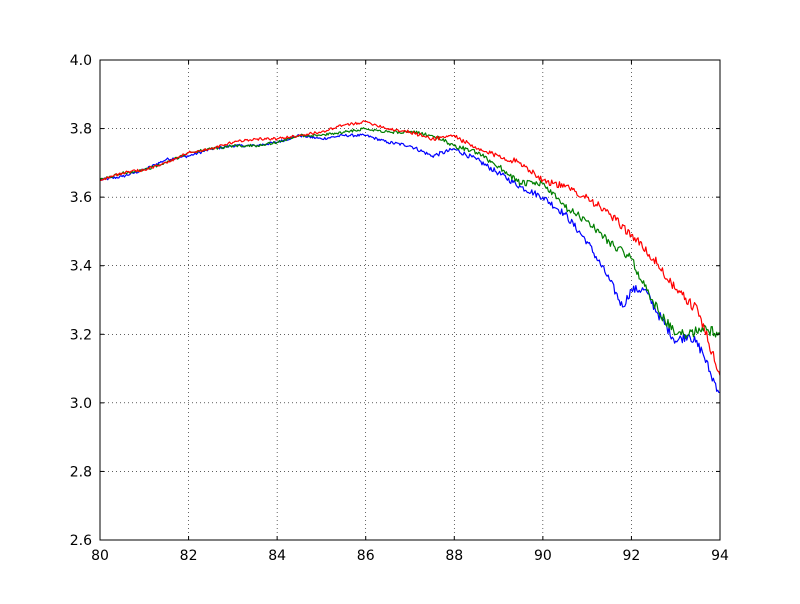  Describe the element at coordinates (81, 61) in the screenshot. I see `y-tick-label: 4.0` at that location.